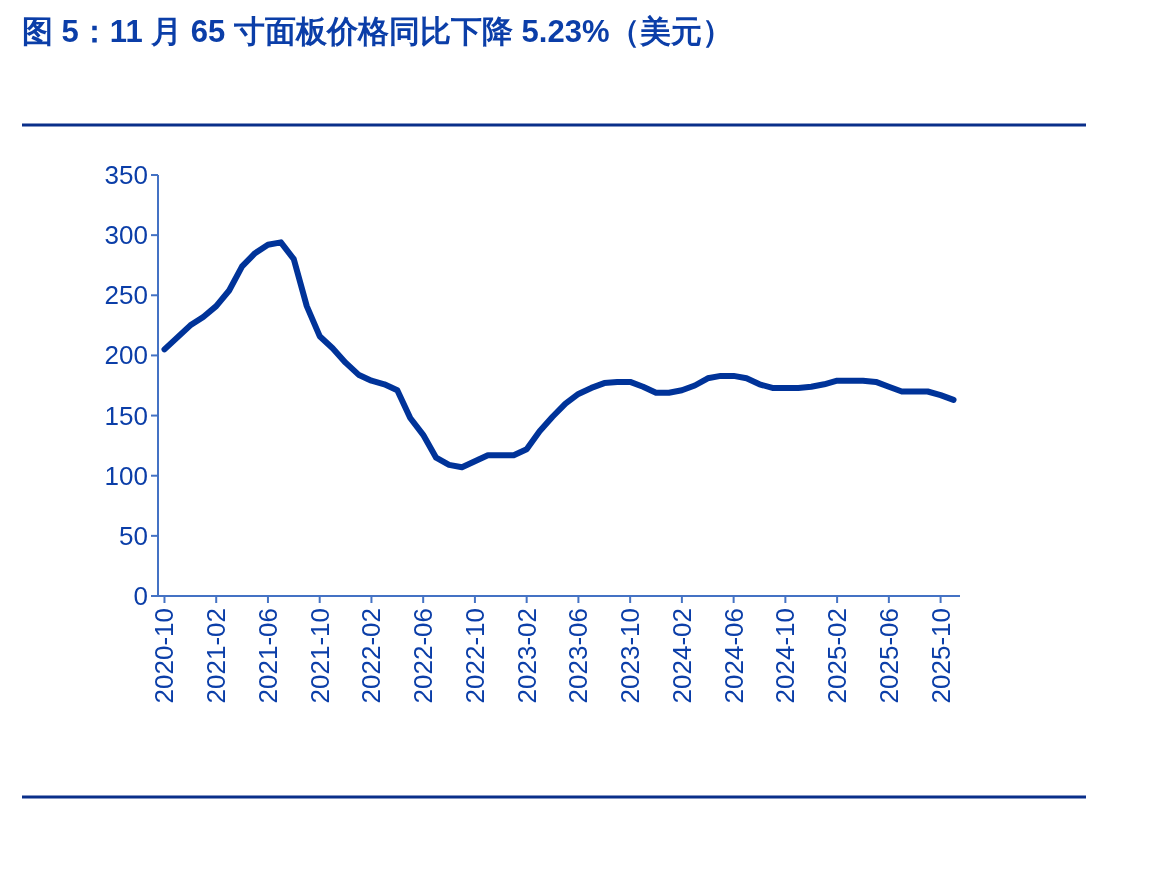 This screenshot has width=1162, height=873. I want to click on x-tick-label: 2021-02, so click(216, 656).